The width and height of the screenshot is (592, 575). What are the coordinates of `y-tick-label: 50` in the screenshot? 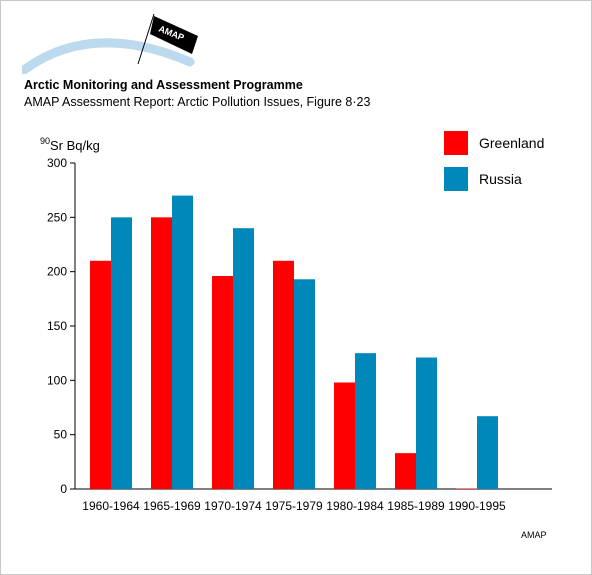 It's located at (61, 435).